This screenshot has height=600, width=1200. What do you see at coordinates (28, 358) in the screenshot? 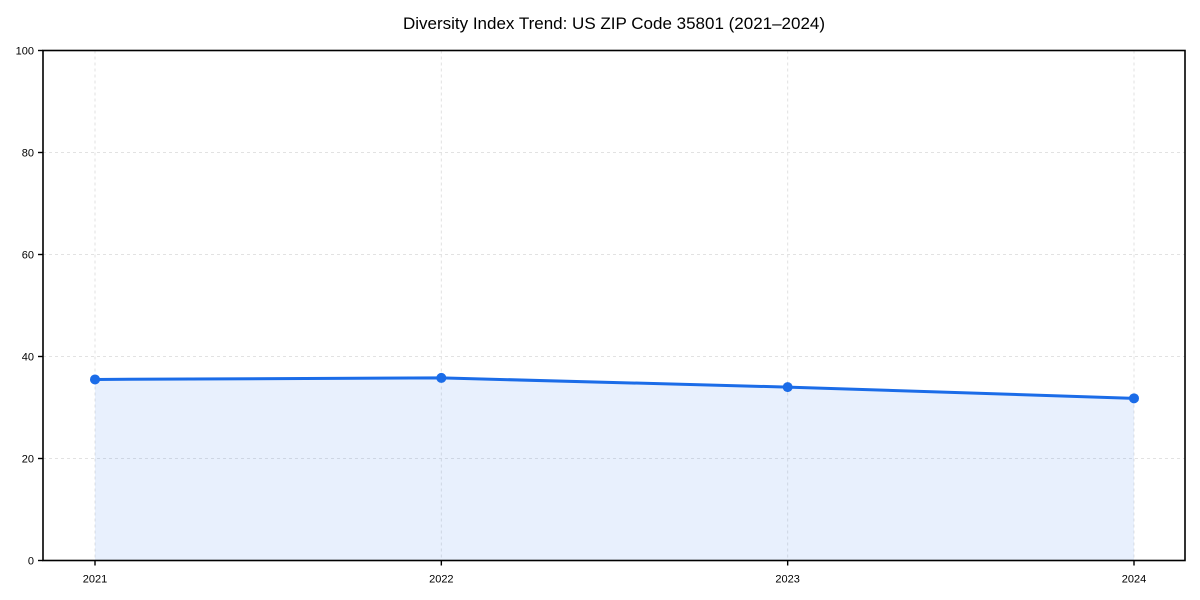
I see `y-tick-label: 40` at bounding box center [28, 358].